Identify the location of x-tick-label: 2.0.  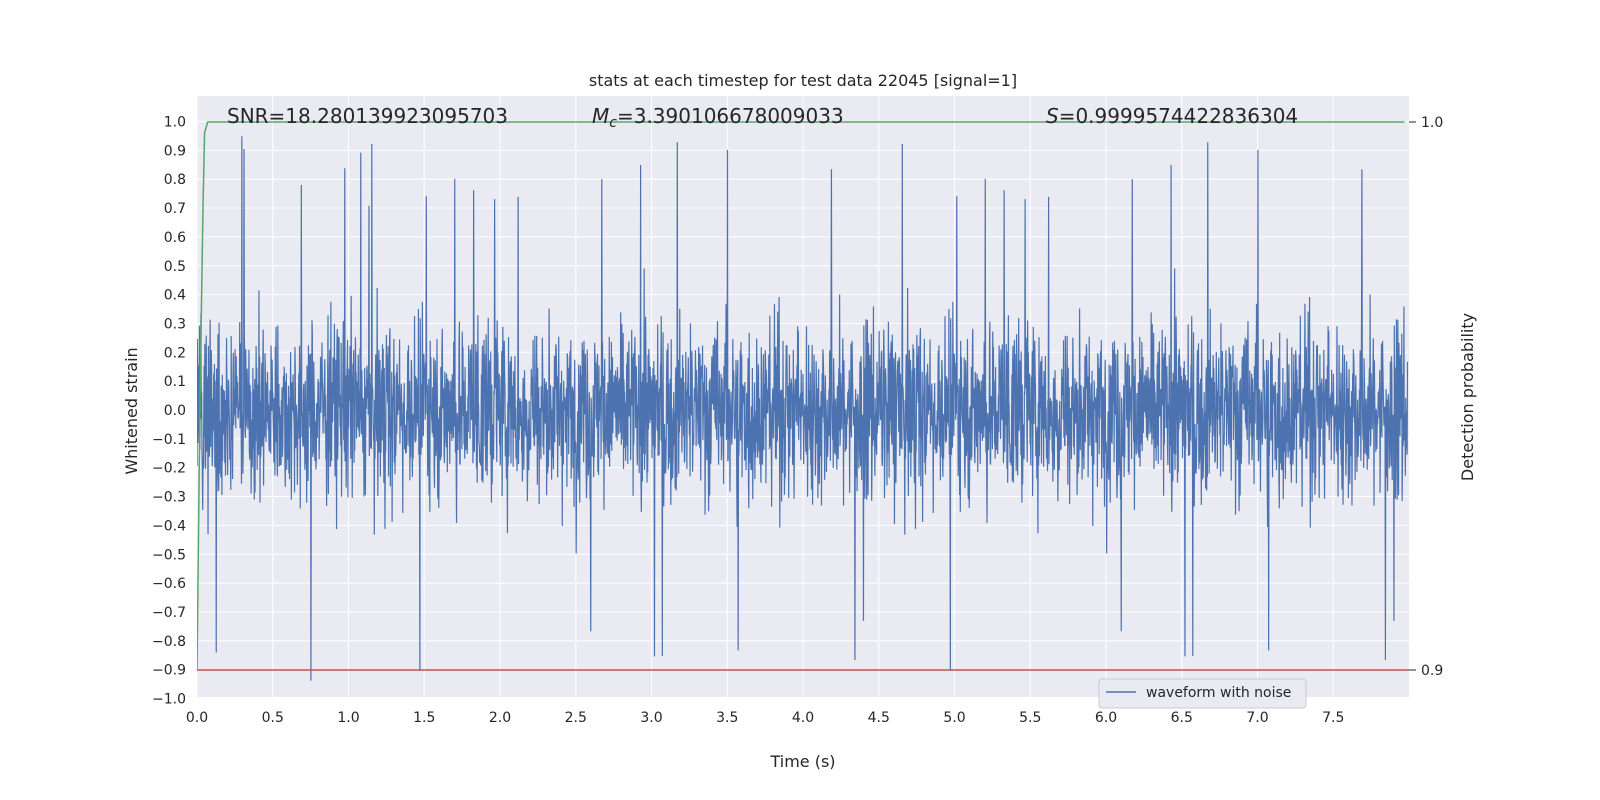
(500, 718).